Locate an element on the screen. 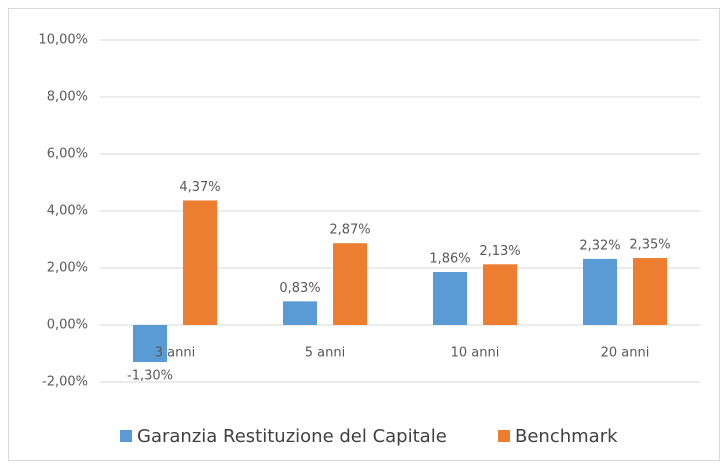 Image resolution: width=728 pixels, height=469 pixels. y-tick-label: 2,00% is located at coordinates (67, 268).